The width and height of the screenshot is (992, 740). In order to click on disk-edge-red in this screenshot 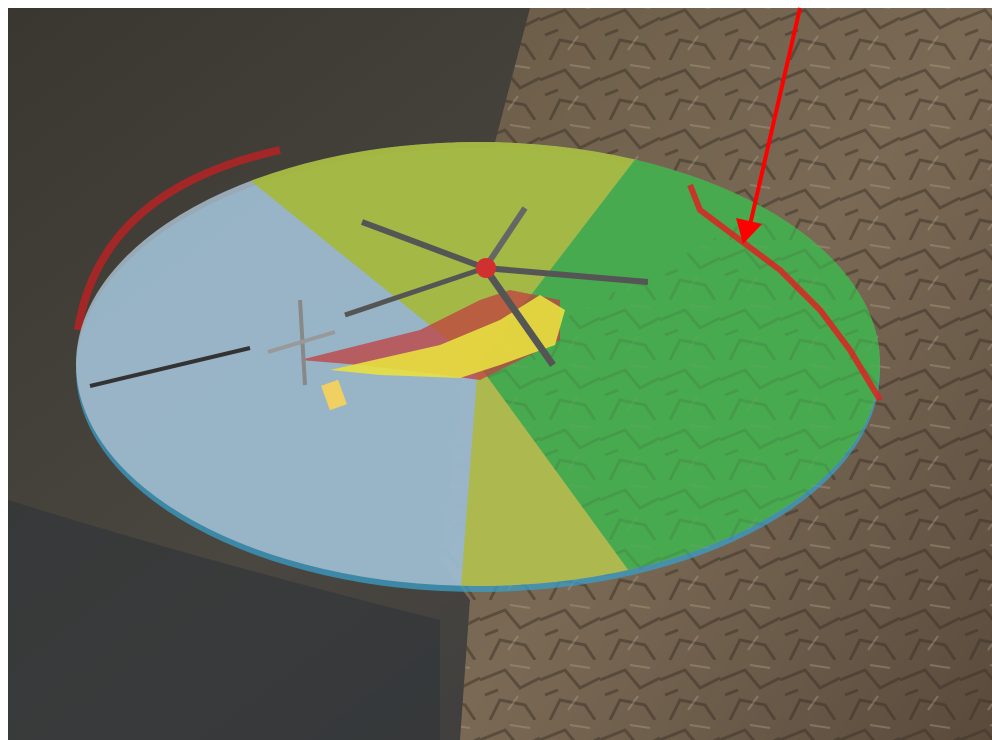, I will do `click(177, 238)`.